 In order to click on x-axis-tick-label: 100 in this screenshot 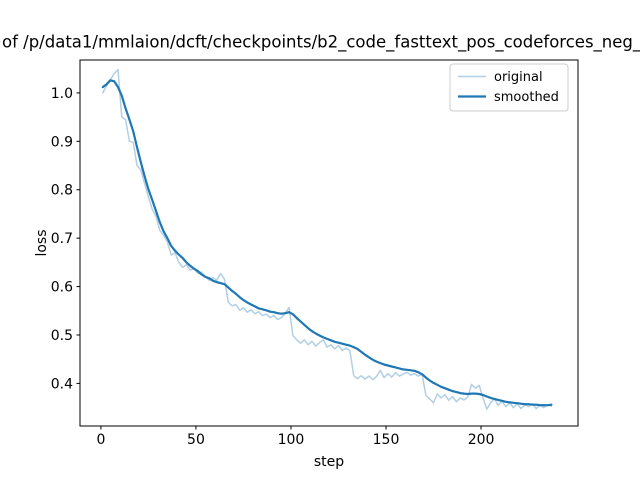, I will do `click(291, 440)`.